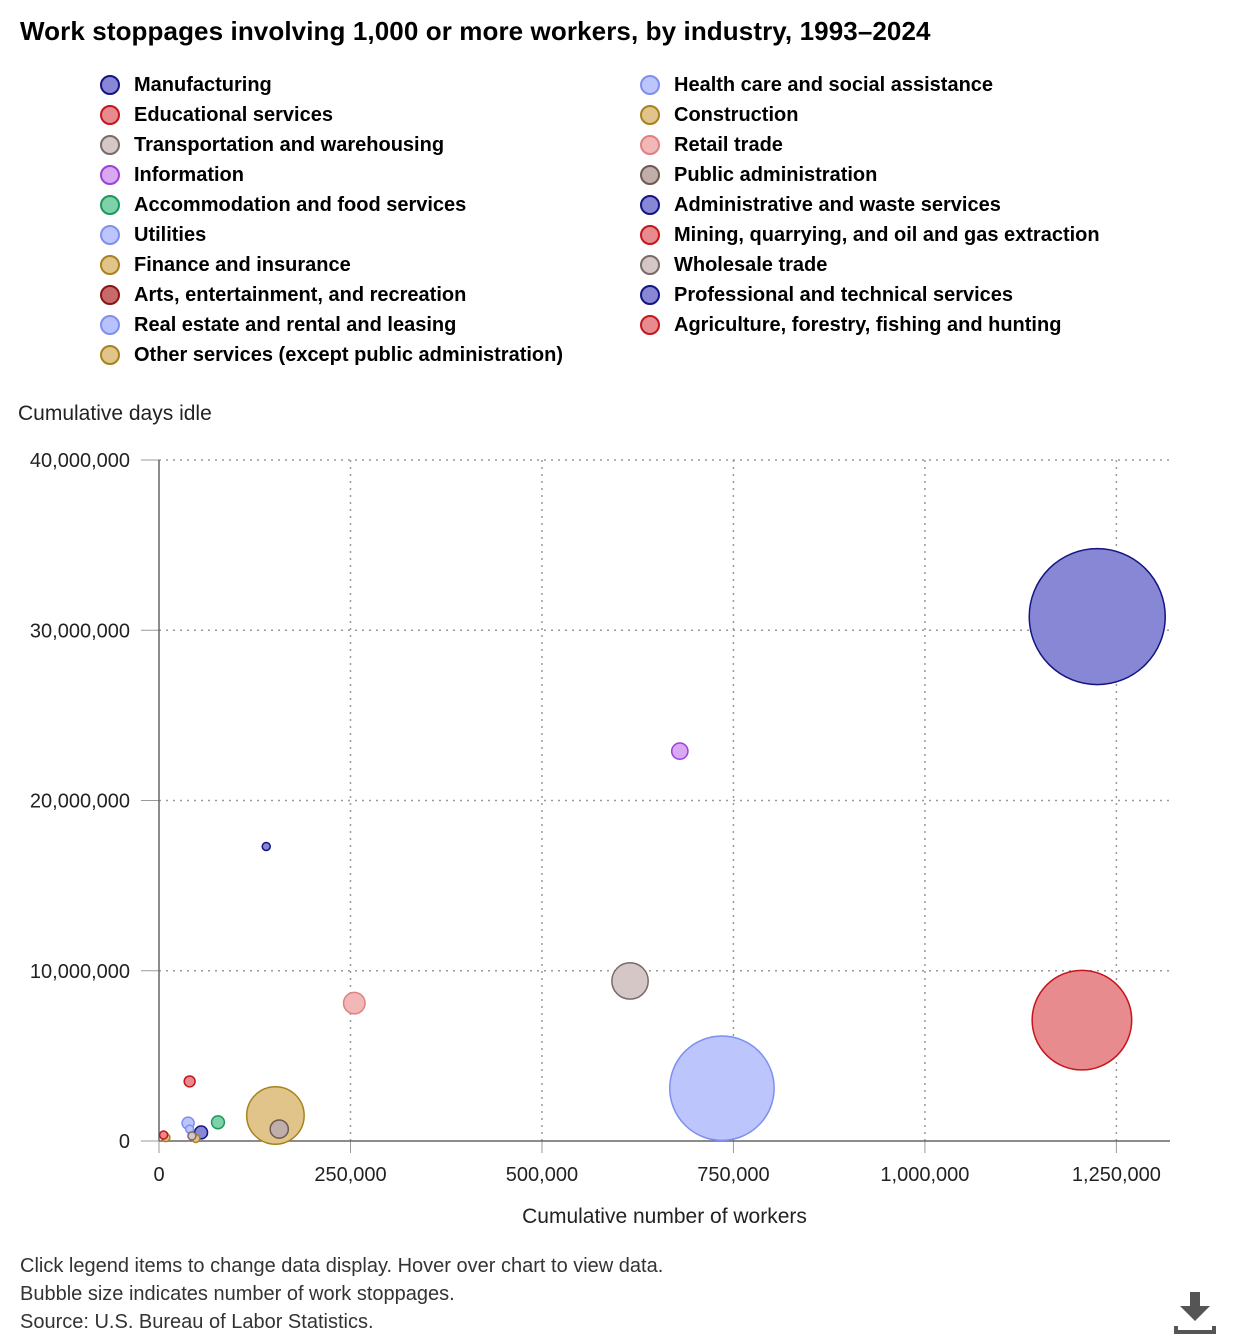  I want to click on legend-label: Administrative and waste services, so click(837, 204).